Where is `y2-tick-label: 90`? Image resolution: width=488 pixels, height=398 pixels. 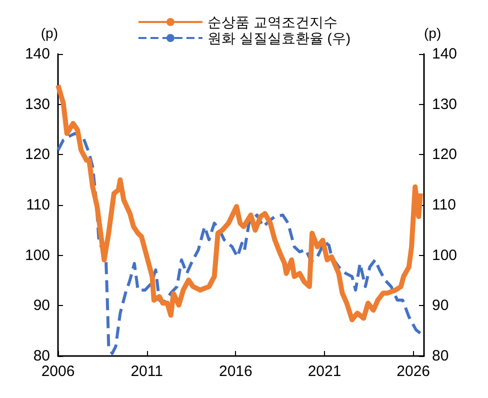 y2-tick-label: 90 is located at coordinates (440, 305).